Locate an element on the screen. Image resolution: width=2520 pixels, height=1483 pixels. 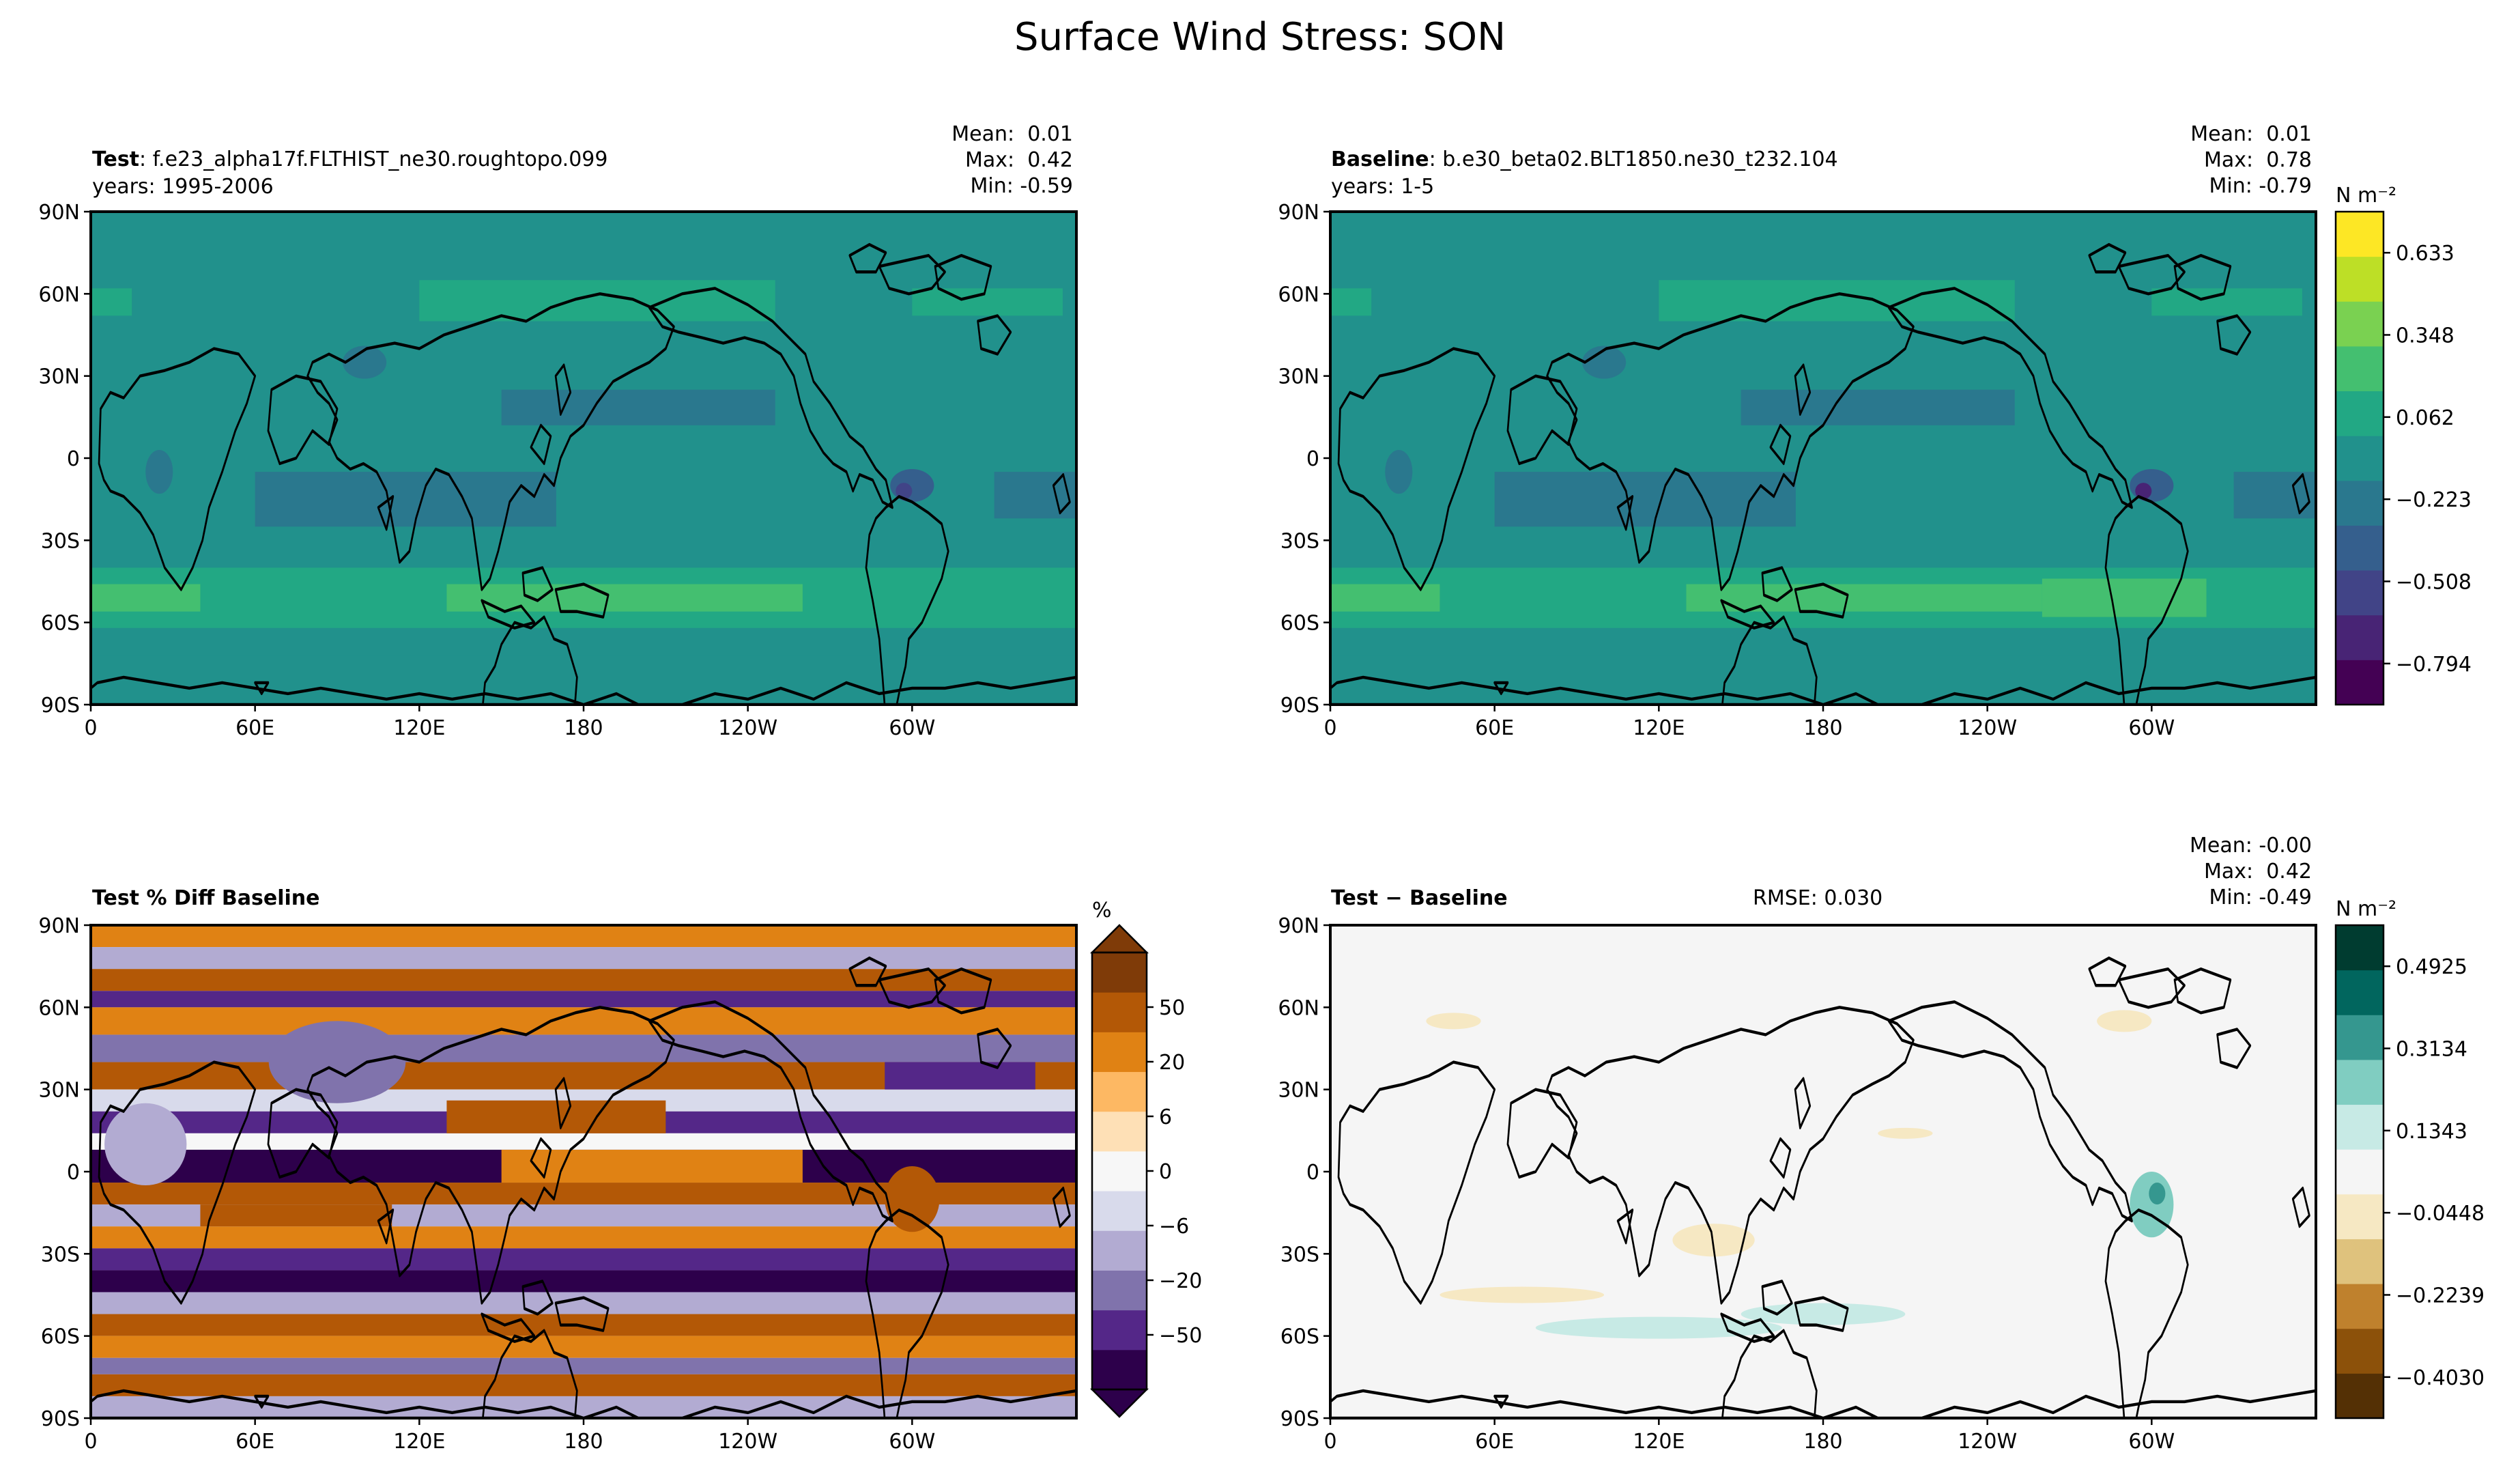
colorbar-tick-label: 0.348 is located at coordinates (2425, 336).